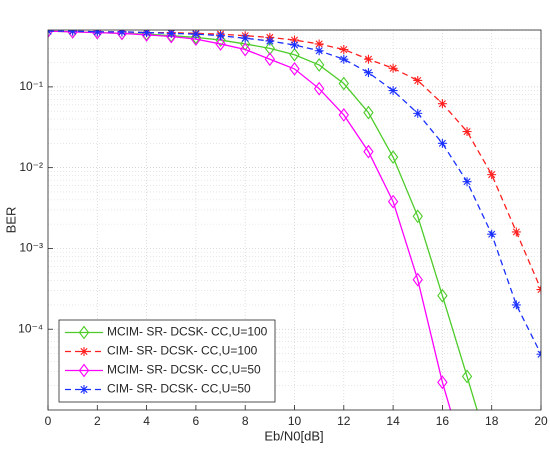 Image resolution: width=550 pixels, height=460 pixels. Describe the element at coordinates (97, 421) in the screenshot. I see `x-tick-label: 2` at that location.